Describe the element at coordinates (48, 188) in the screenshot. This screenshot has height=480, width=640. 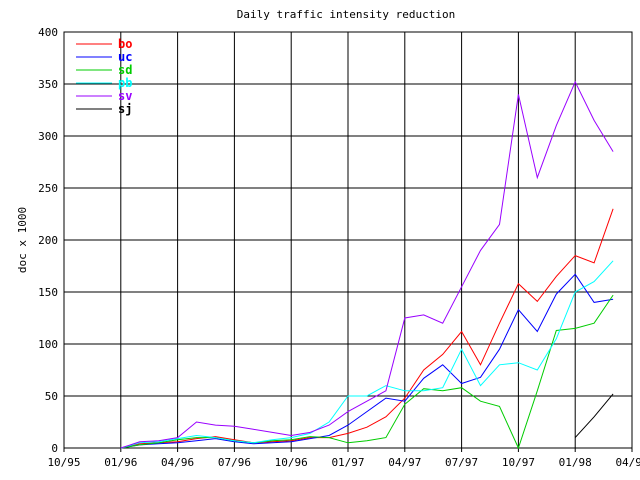
I see `y-tick-label: 250` at that location.